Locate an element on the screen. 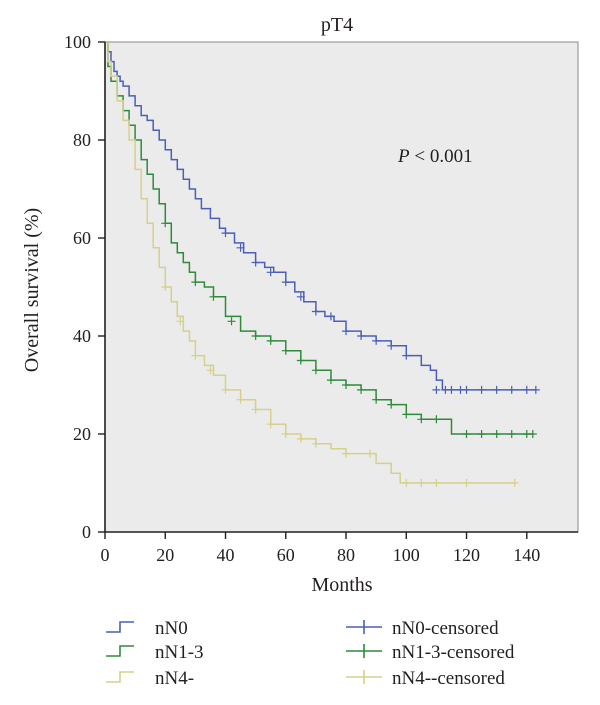 This screenshot has width=600, height=705. x-tick-label: 40 is located at coordinates (226, 555).